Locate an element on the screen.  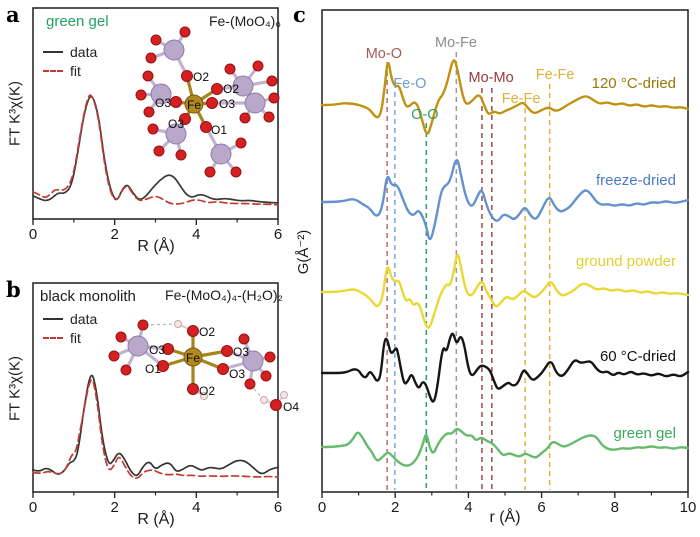
panel-a-tick-label: 6 is located at coordinates (278, 234).